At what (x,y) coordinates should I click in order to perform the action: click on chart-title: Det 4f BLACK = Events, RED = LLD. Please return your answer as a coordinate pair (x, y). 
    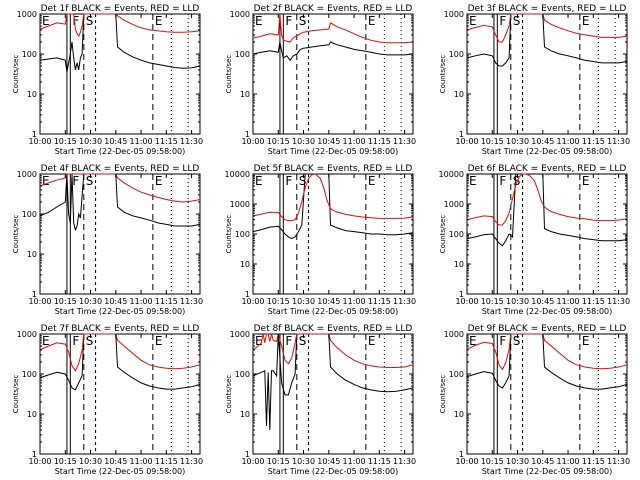
    Looking at the image, I should click on (120, 169).